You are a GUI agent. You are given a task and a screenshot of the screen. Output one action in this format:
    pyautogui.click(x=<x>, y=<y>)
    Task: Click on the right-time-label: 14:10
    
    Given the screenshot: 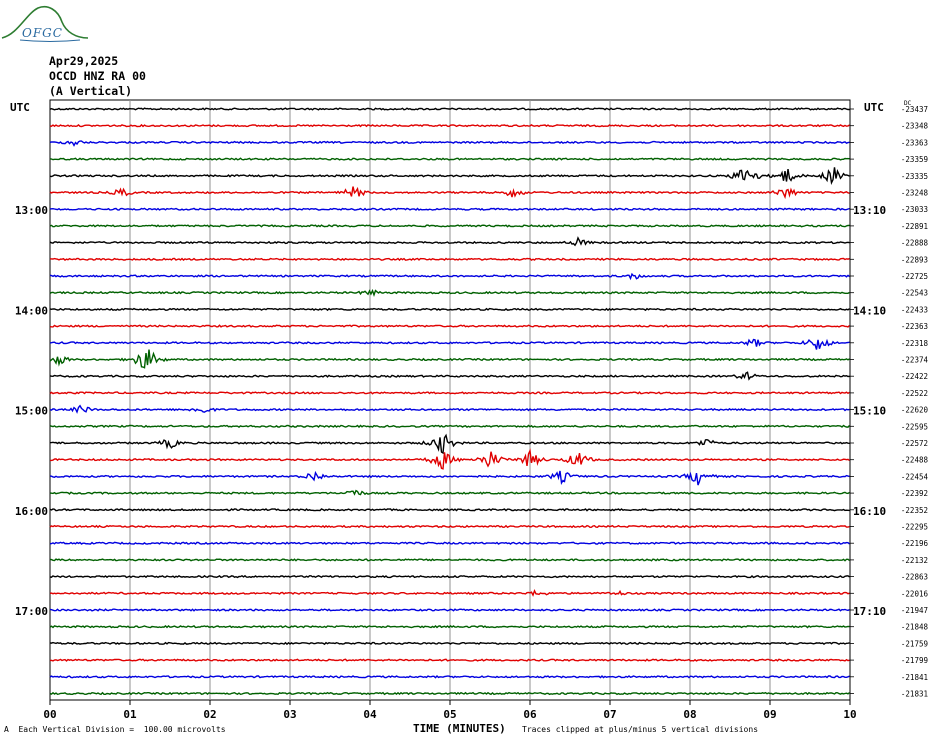 What is the action you would take?
    pyautogui.click(x=869, y=310)
    